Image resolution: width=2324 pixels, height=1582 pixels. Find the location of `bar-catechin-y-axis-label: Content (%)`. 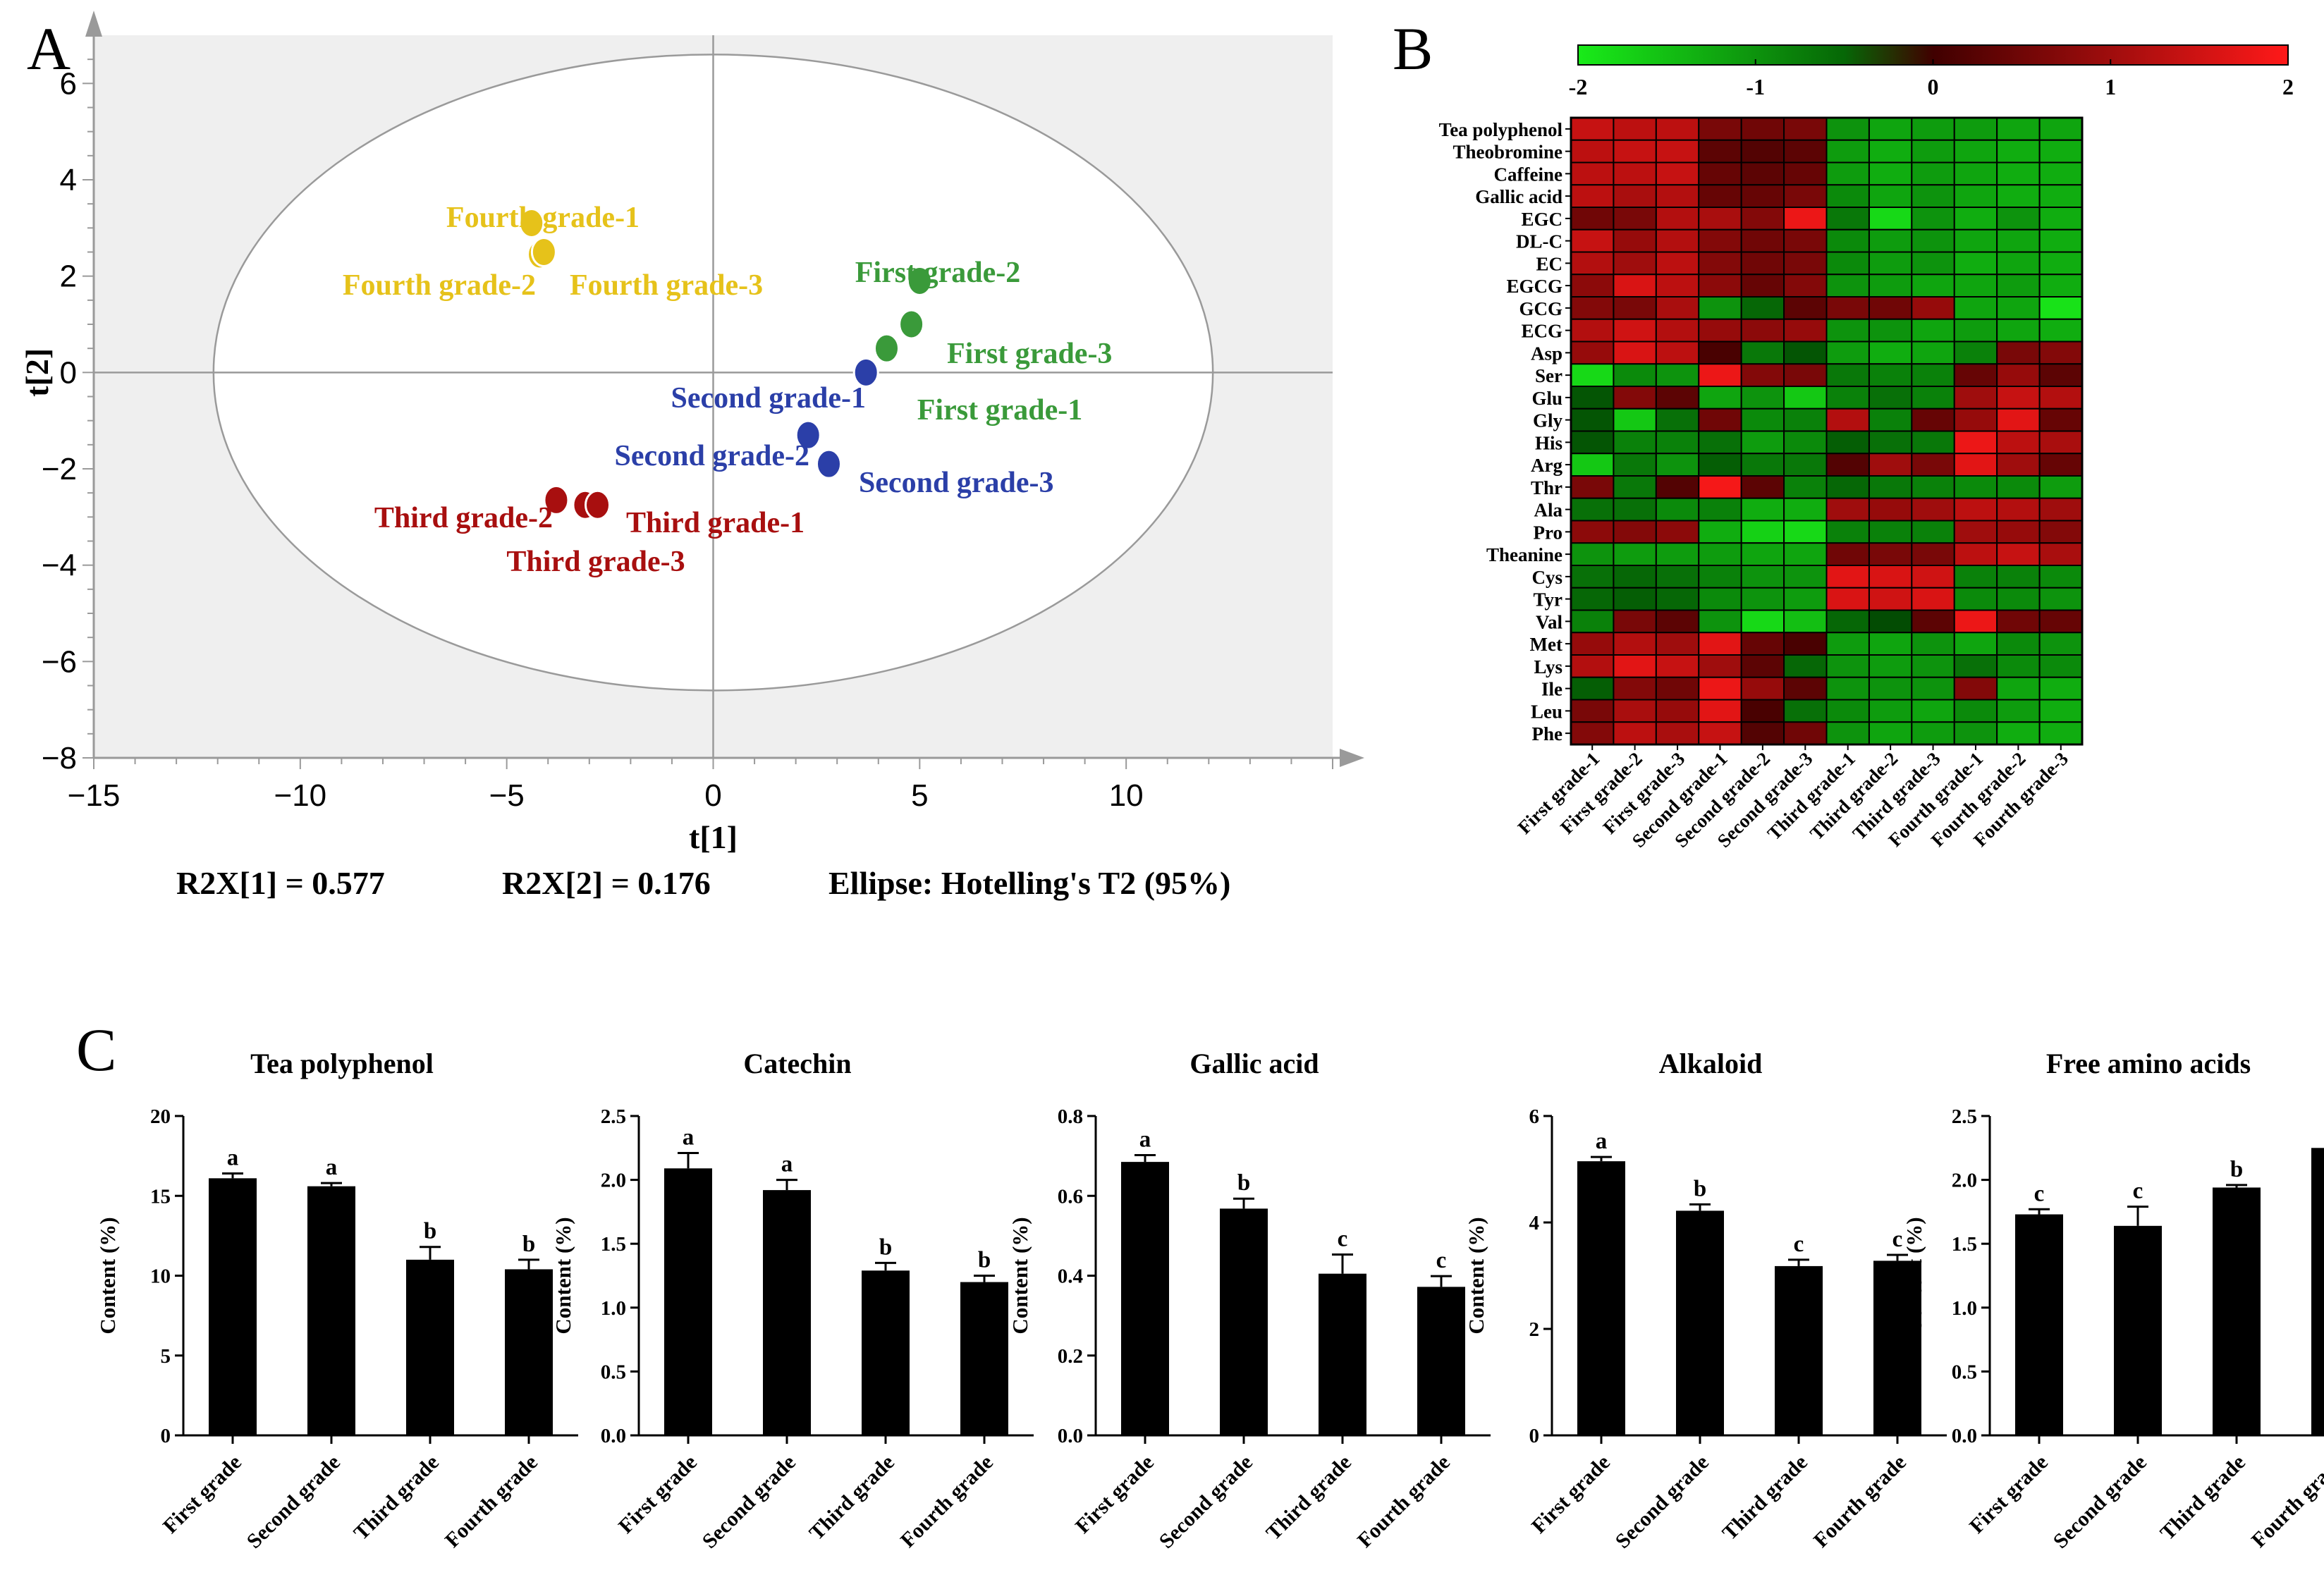

bar-catechin-y-axis-label: Content (%) is located at coordinates (563, 1275).